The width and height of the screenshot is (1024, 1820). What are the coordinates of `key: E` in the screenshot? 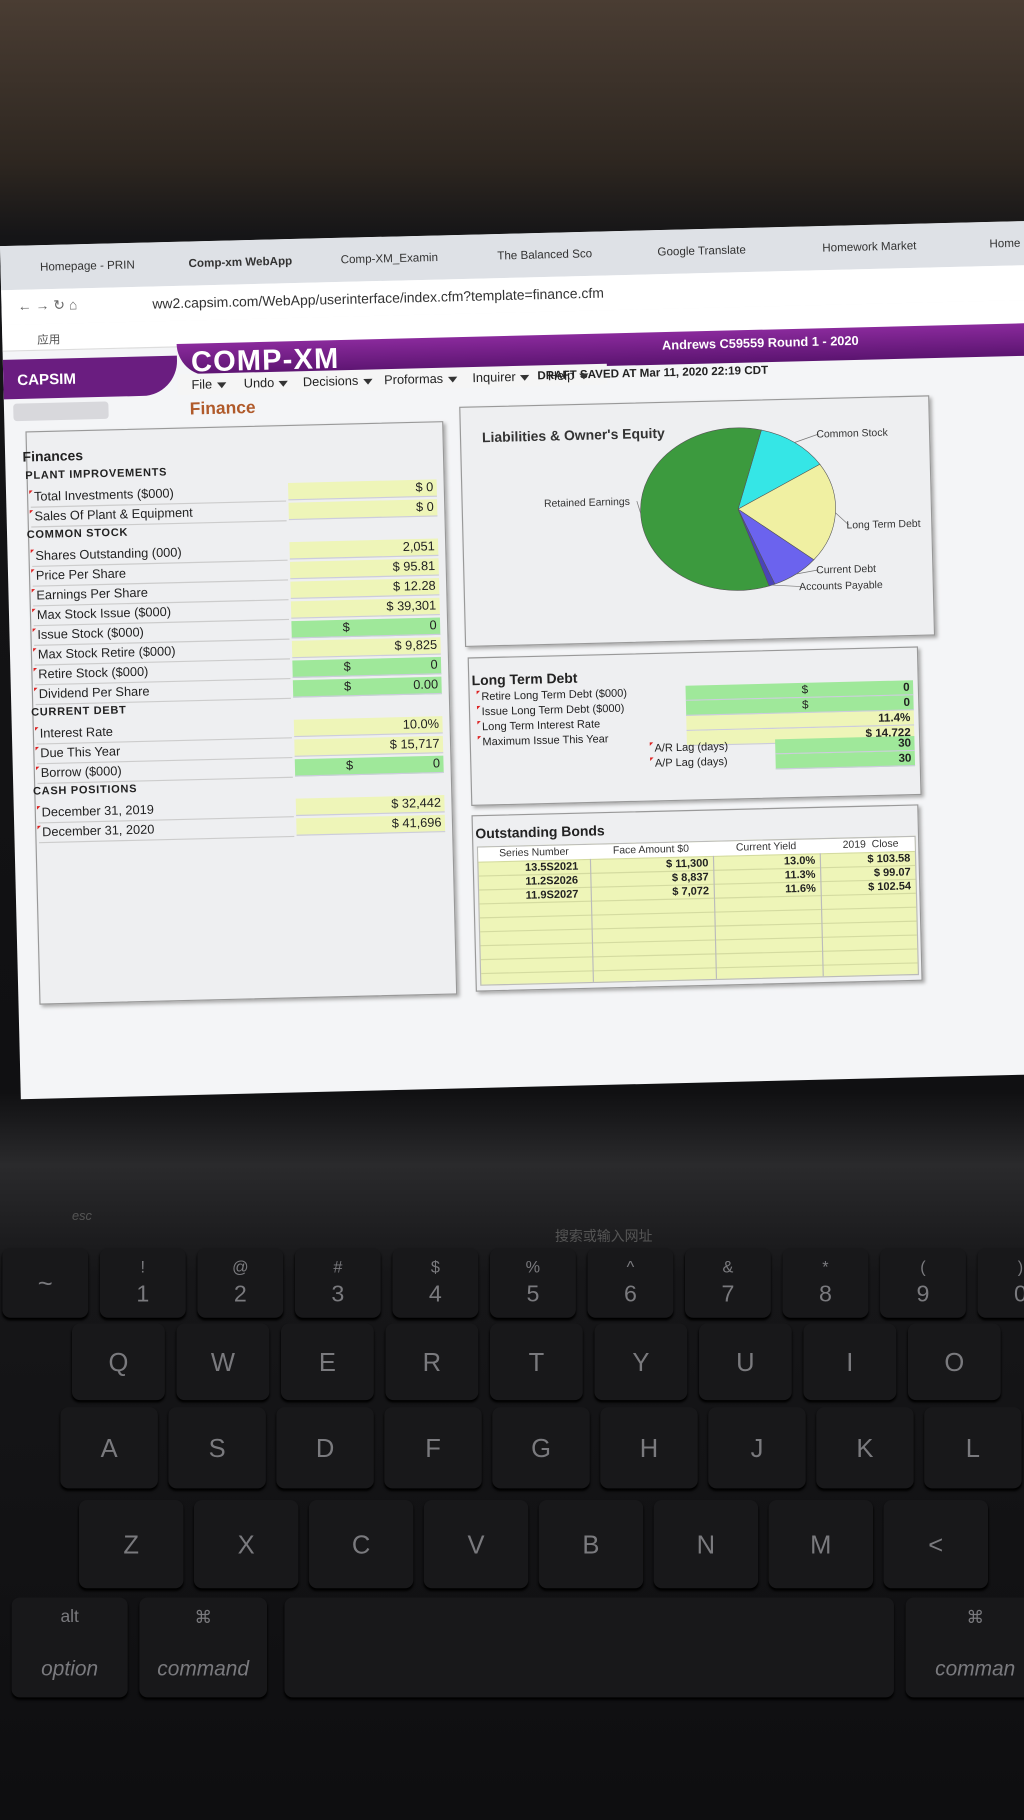 It's located at (327, 1362).